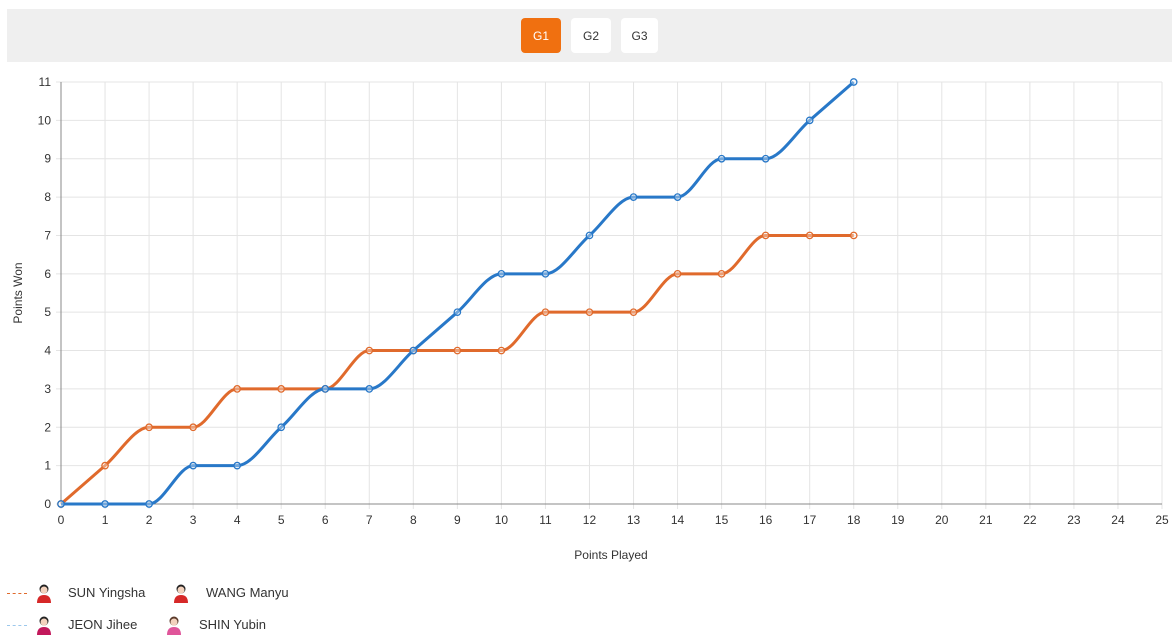 Image resolution: width=1175 pixels, height=642 pixels. I want to click on legend-player-sun: SUN Yingsha, so click(107, 592).